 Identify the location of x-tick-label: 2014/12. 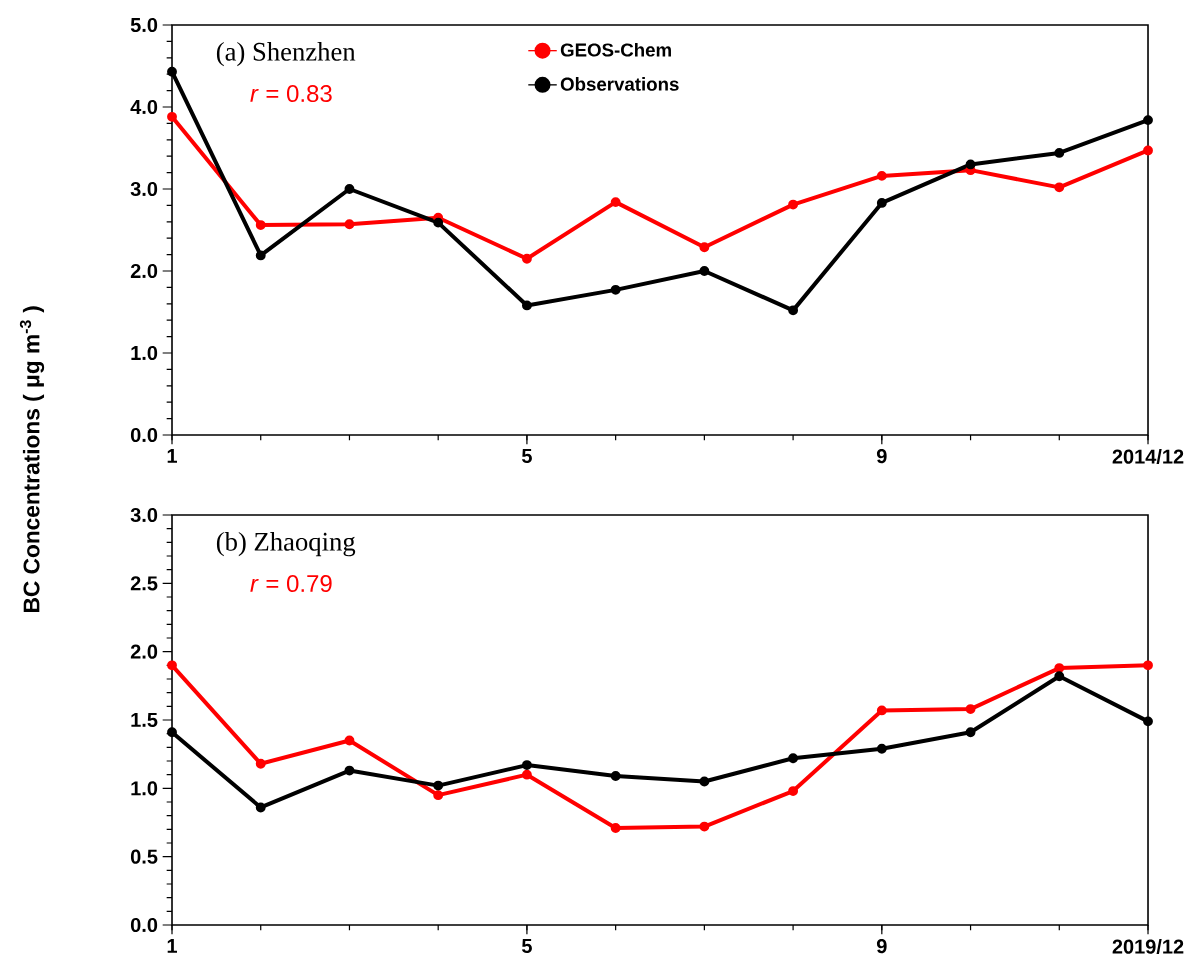
(1148, 456).